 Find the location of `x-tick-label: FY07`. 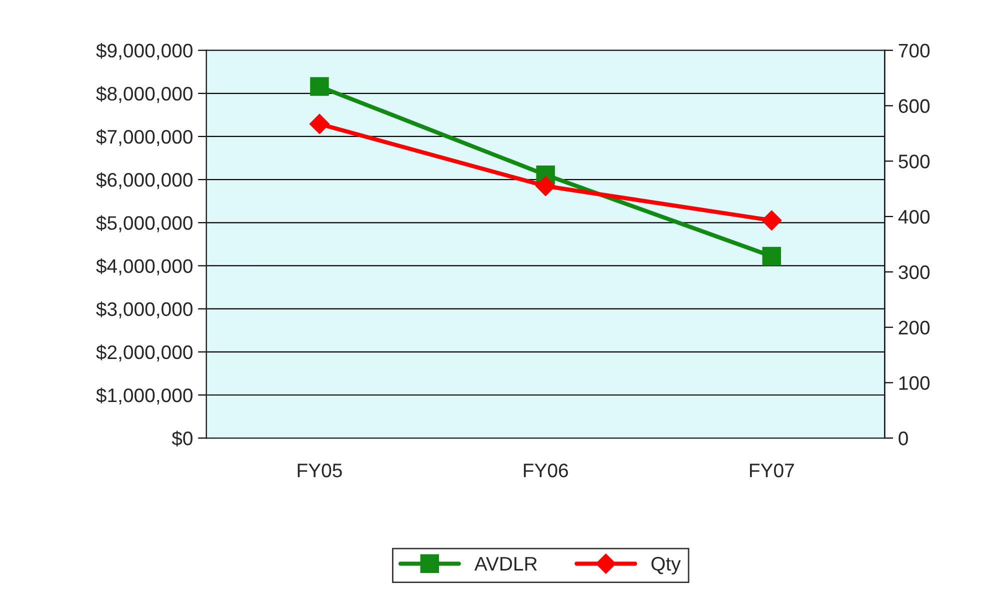

x-tick-label: FY07 is located at coordinates (772, 471).